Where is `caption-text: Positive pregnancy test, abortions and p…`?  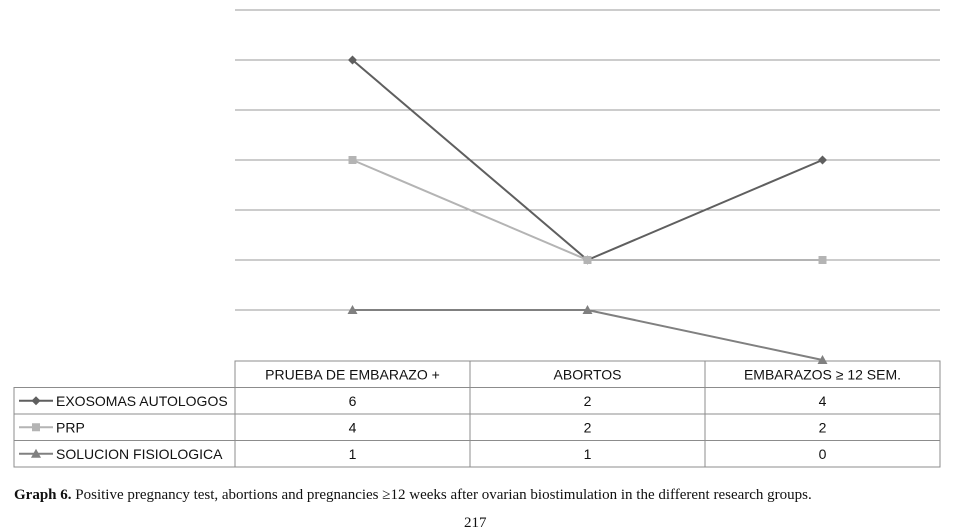
caption-text: Positive pregnancy test, abortions and p… is located at coordinates (441, 495).